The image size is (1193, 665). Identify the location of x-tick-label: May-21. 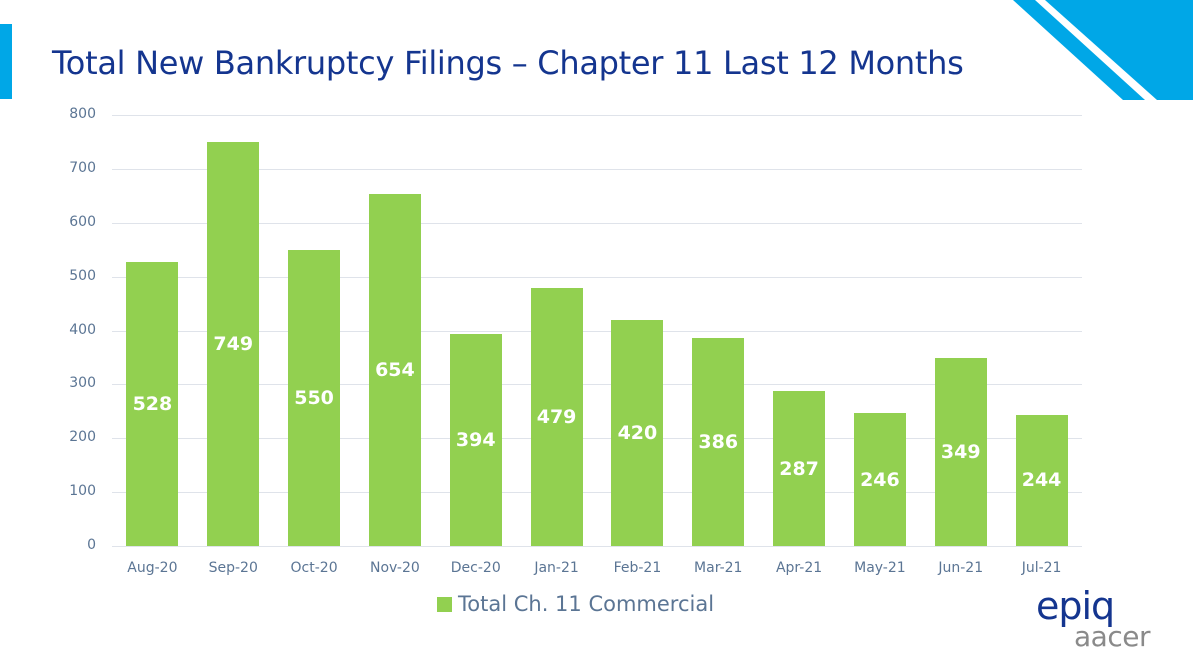
(880, 568).